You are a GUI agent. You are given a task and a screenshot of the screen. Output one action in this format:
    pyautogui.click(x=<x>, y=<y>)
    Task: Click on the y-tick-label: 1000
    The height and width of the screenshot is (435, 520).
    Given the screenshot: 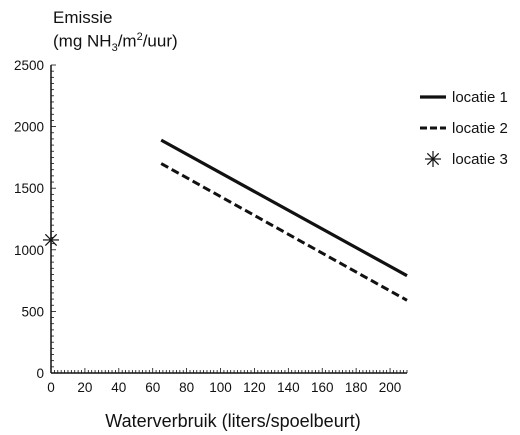 What is the action you would take?
    pyautogui.click(x=29, y=250)
    